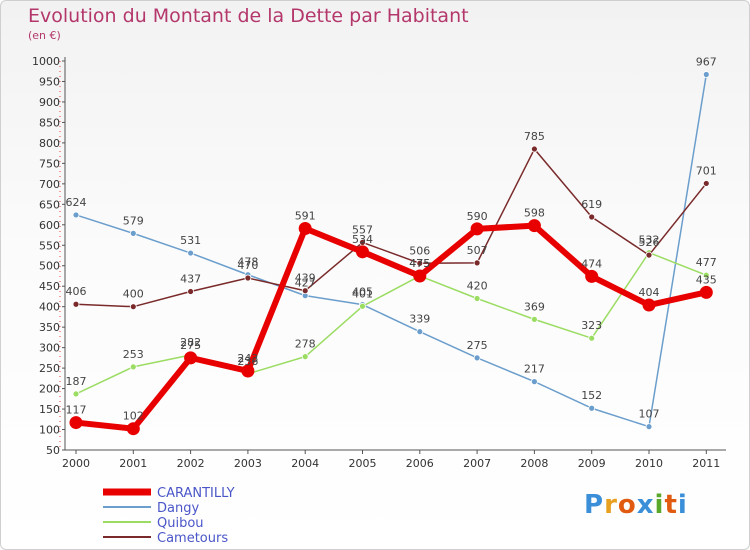 The height and width of the screenshot is (550, 750). What do you see at coordinates (190, 240) in the screenshot?
I see `data-label: 531` at bounding box center [190, 240].